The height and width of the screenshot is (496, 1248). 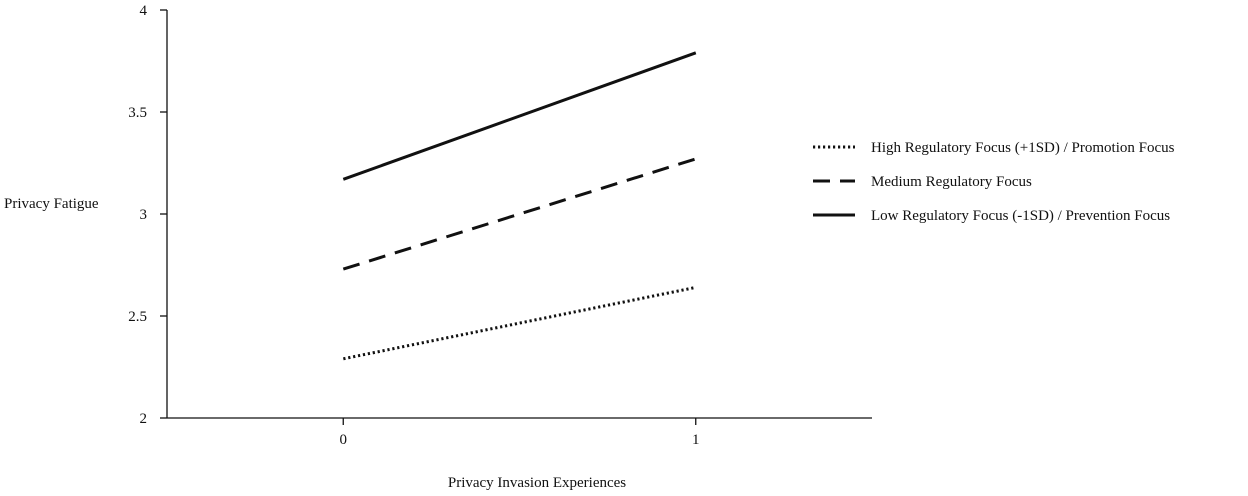 I want to click on x-tick-label: 1, so click(x=696, y=440).